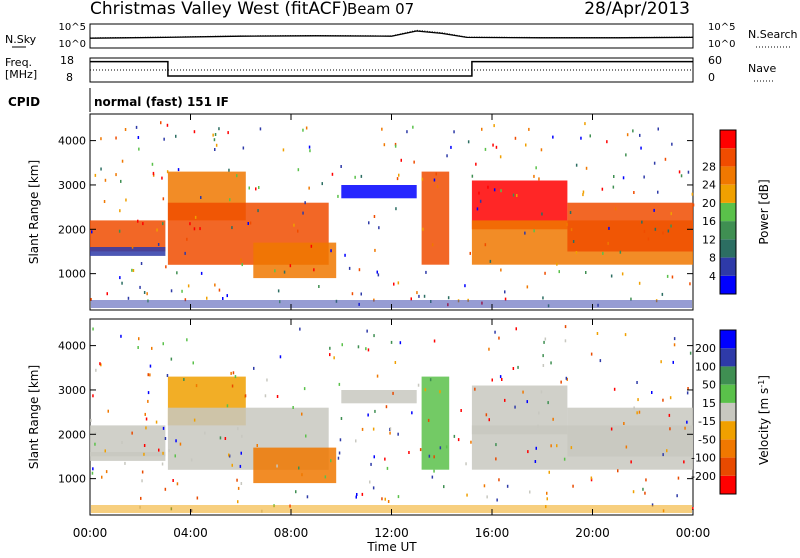 The width and height of the screenshot is (800, 558). I want to click on range-tick-label: 4000, so click(72, 346).